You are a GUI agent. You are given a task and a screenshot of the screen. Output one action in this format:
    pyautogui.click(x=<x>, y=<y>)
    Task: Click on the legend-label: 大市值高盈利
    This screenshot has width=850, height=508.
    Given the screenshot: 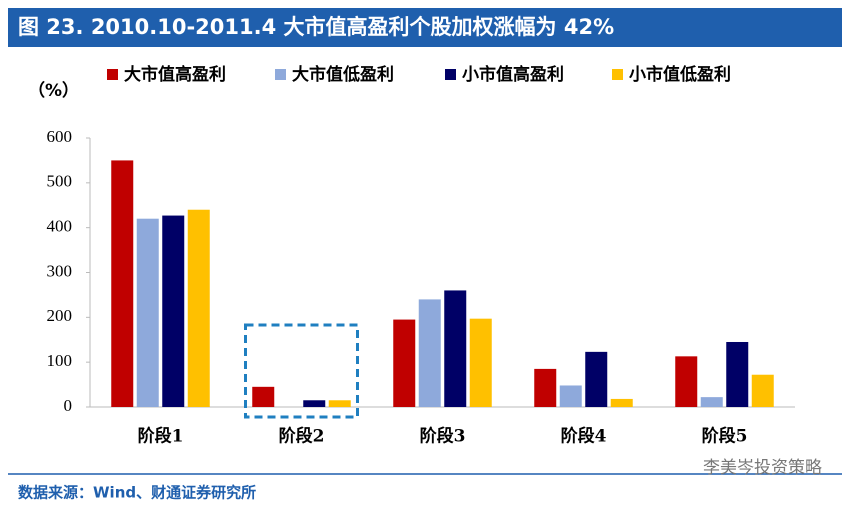 What is the action you would take?
    pyautogui.click(x=175, y=74)
    